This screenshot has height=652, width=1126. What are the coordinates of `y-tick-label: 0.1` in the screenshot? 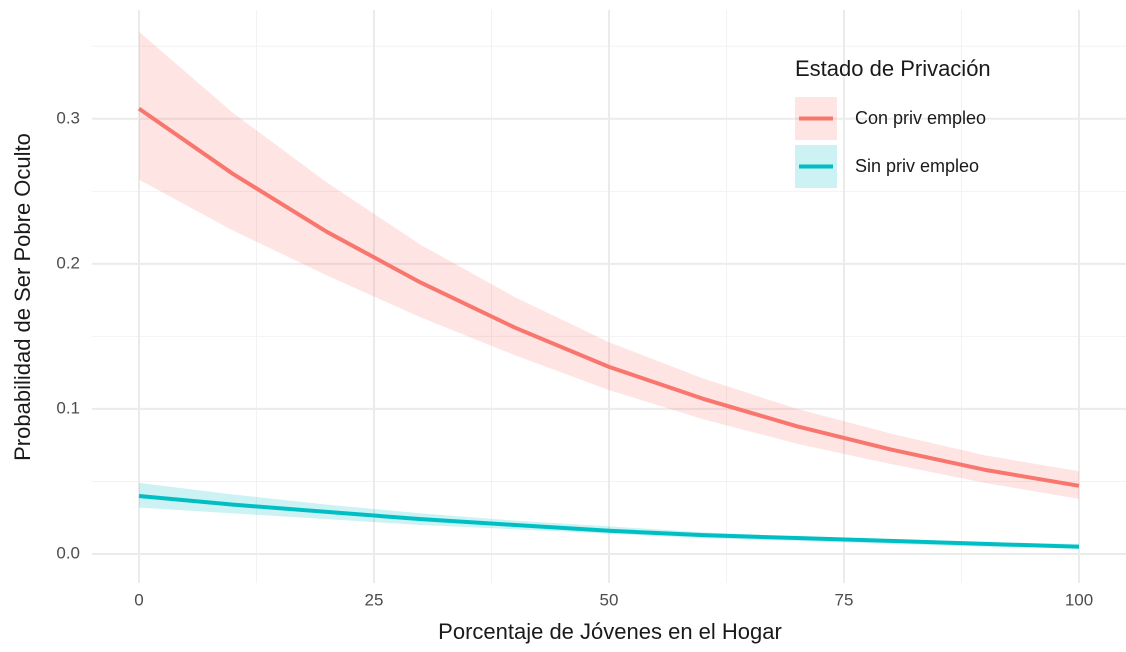 It's located at (68, 407).